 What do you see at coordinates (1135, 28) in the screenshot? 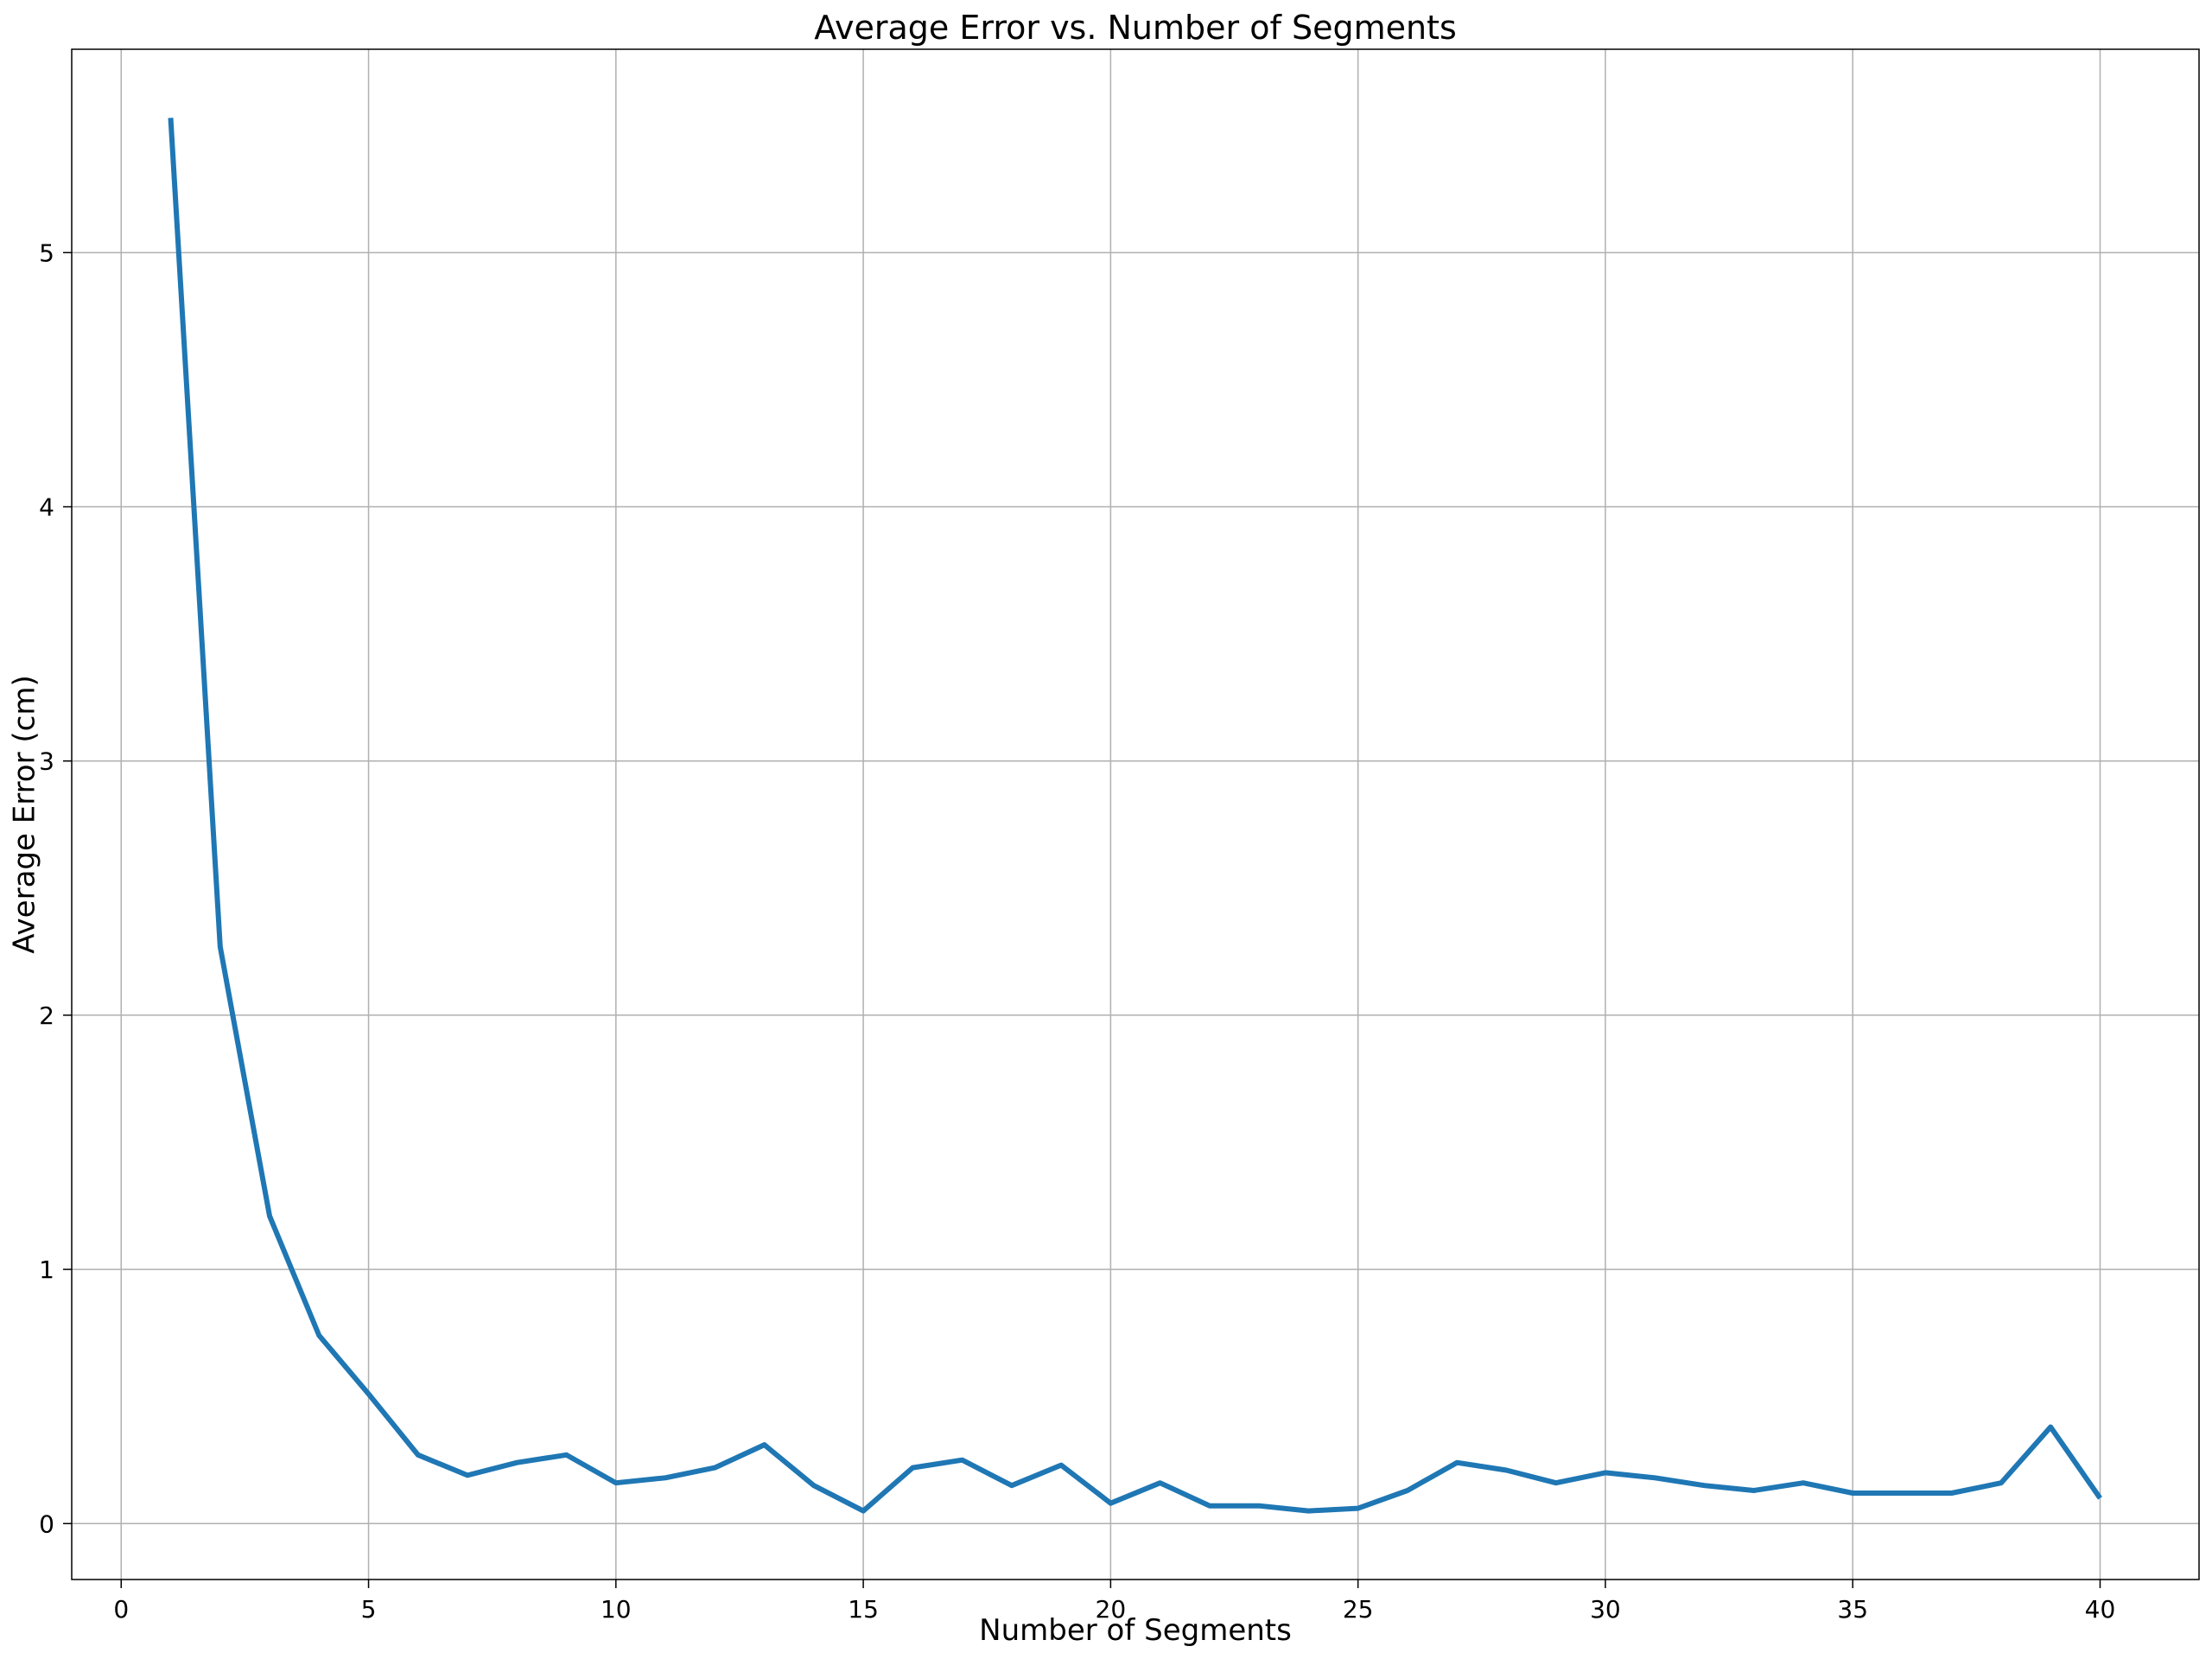
I see `chart-title: Average Error vs. Number of Segments` at bounding box center [1135, 28].